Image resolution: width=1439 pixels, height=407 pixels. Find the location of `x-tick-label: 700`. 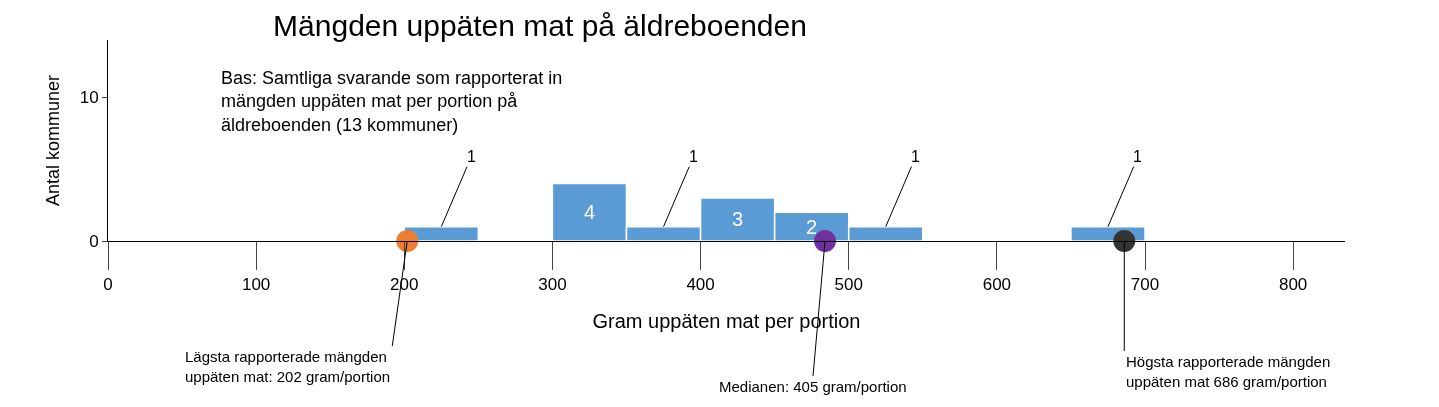

x-tick-label: 700 is located at coordinates (1145, 285).